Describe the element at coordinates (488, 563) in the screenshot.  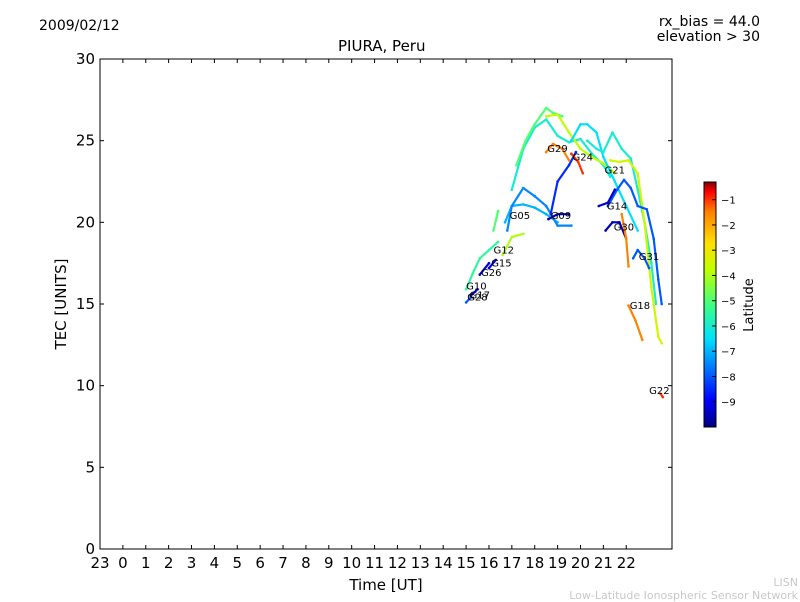
I see `x-tick-label: 16` at that location.